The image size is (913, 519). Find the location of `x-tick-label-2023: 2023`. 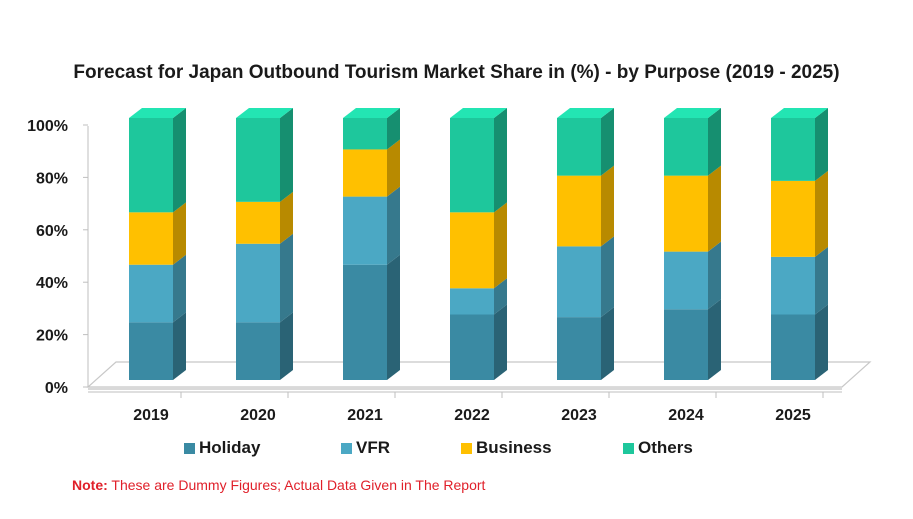

x-tick-label-2023: 2023 is located at coordinates (579, 415).